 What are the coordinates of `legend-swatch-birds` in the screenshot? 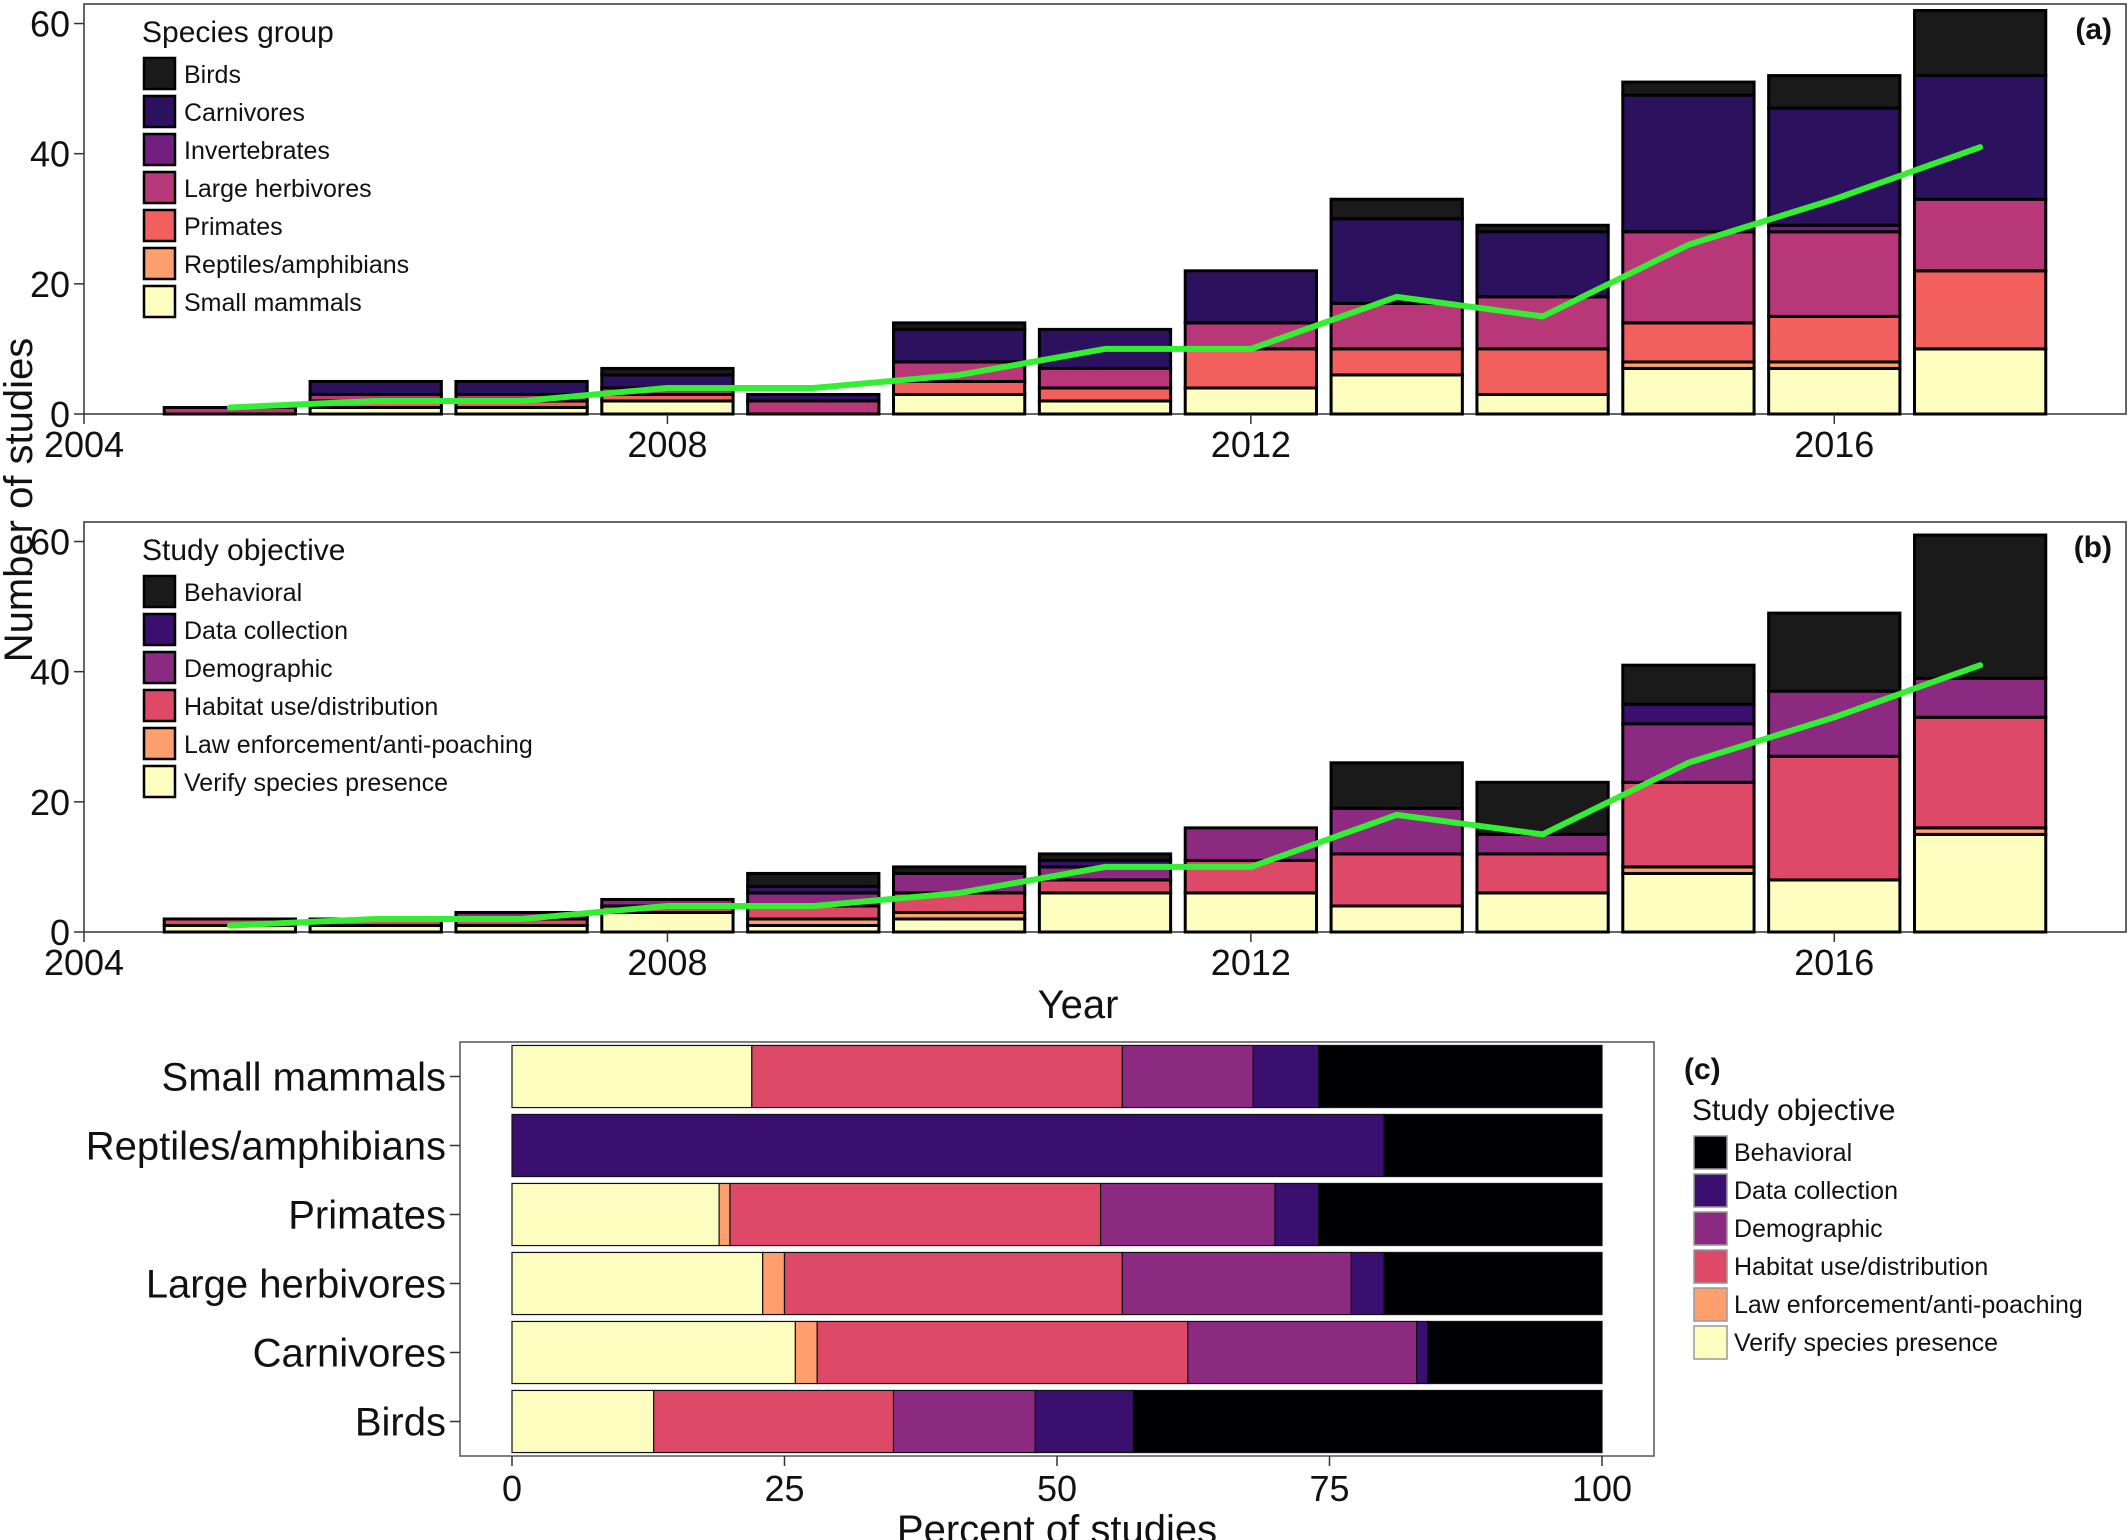 It's located at (159, 73).